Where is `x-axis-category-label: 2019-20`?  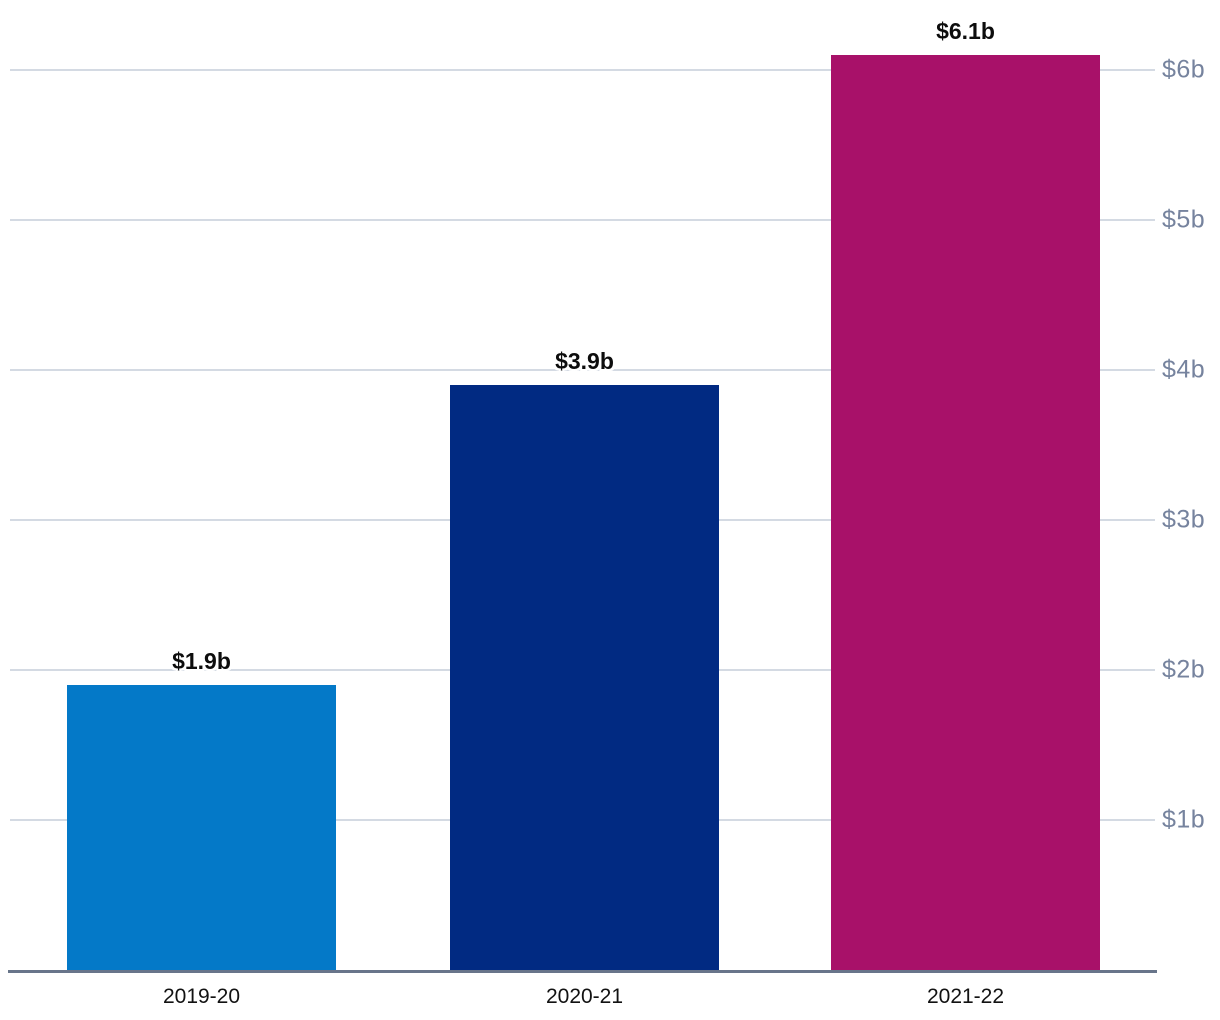
x-axis-category-label: 2019-20 is located at coordinates (201, 996).